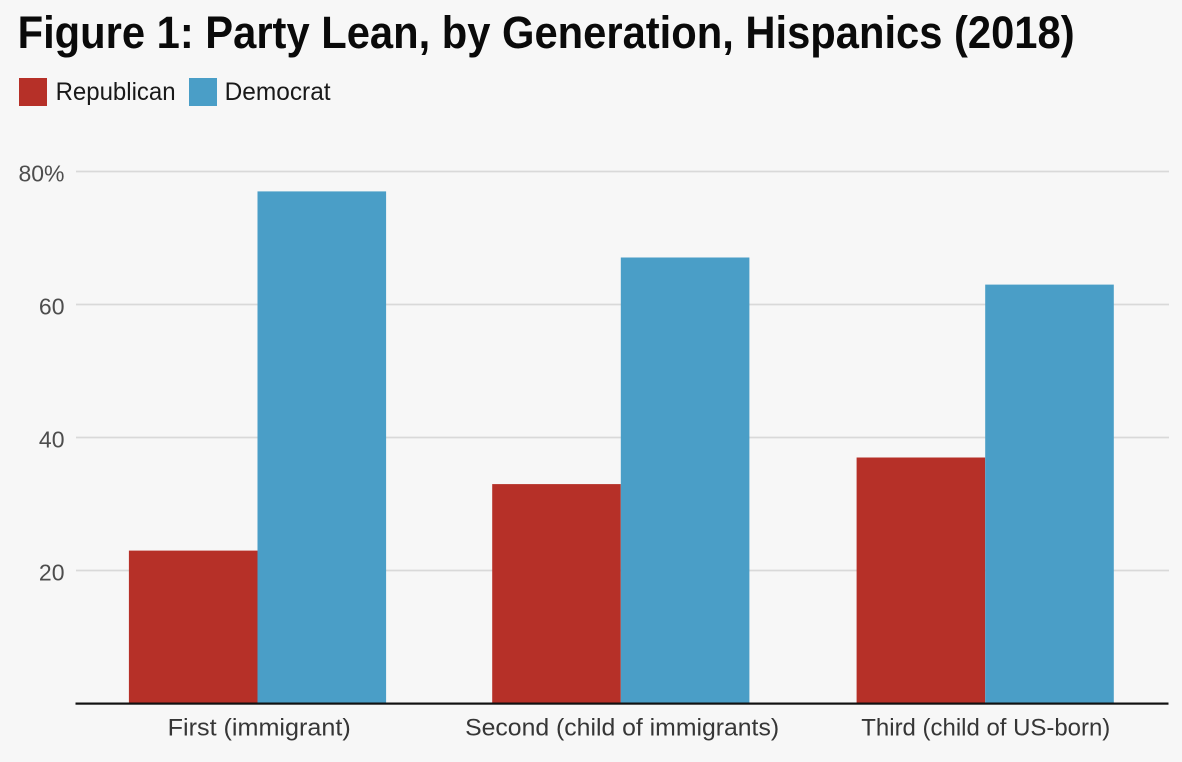 This screenshot has width=1182, height=762. I want to click on svg-text: Republican, so click(116, 92).